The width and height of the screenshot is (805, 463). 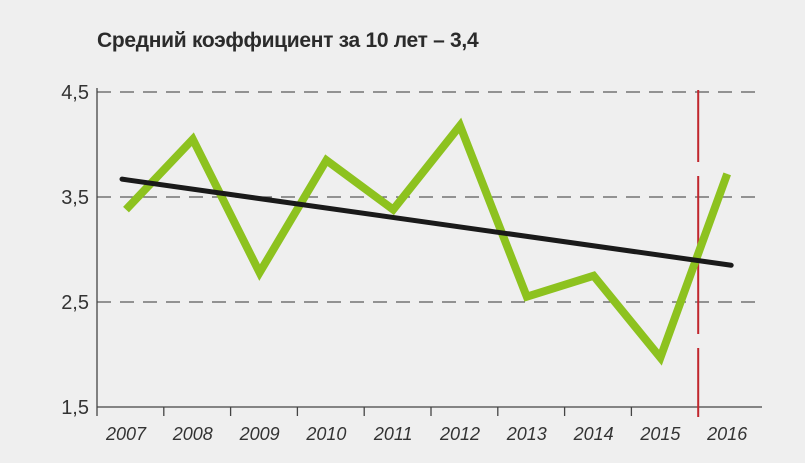 What do you see at coordinates (660, 434) in the screenshot?
I see `x-tick-label: 2015` at bounding box center [660, 434].